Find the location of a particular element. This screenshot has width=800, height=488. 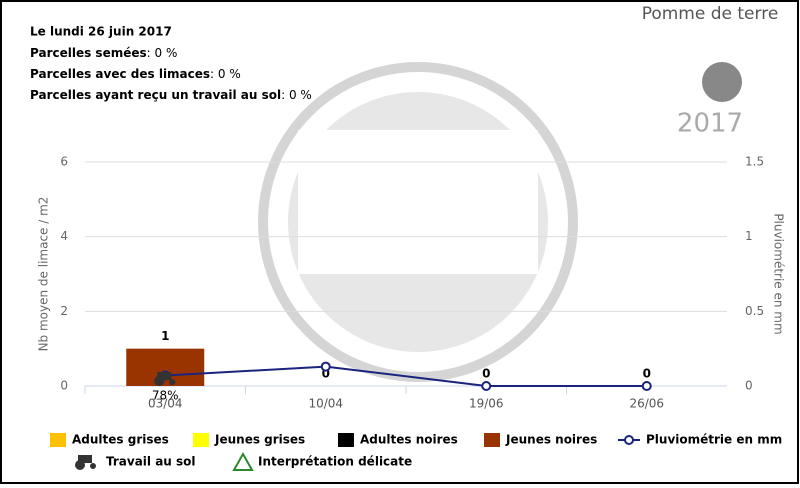

x-tick-label: 26/06 is located at coordinates (646, 404).